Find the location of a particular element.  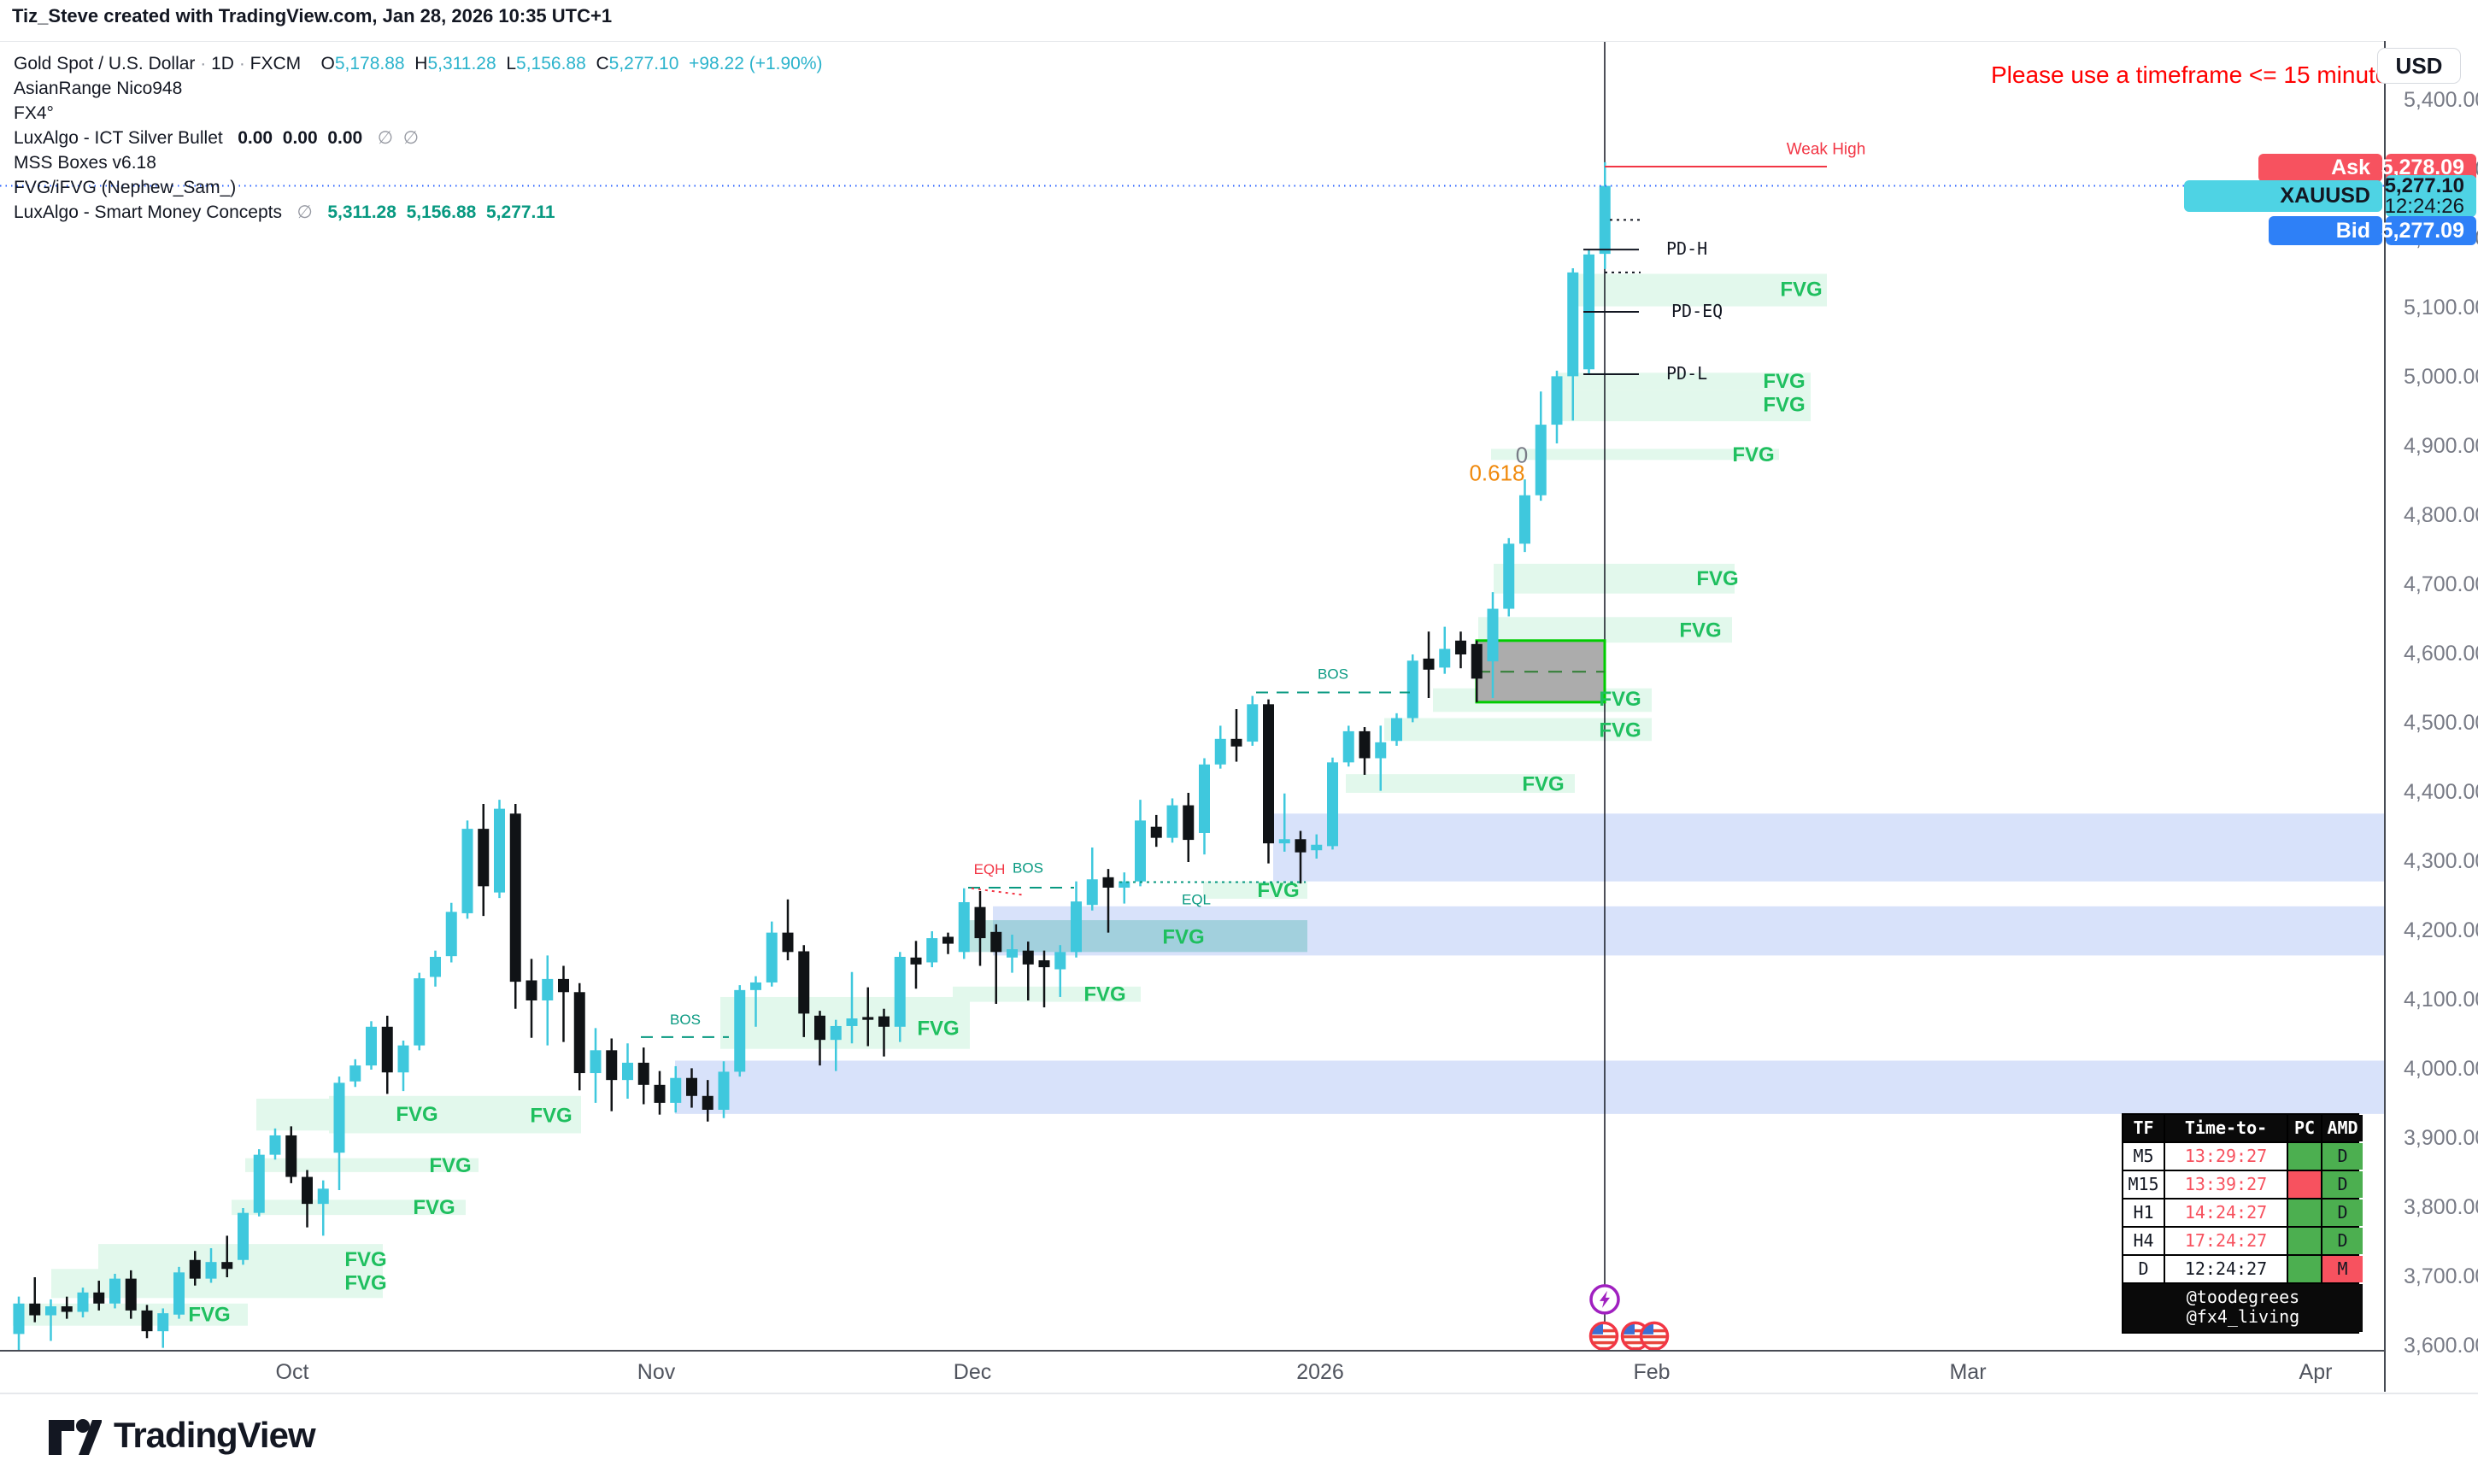

indicator-fx4: FX4° is located at coordinates (34, 113).